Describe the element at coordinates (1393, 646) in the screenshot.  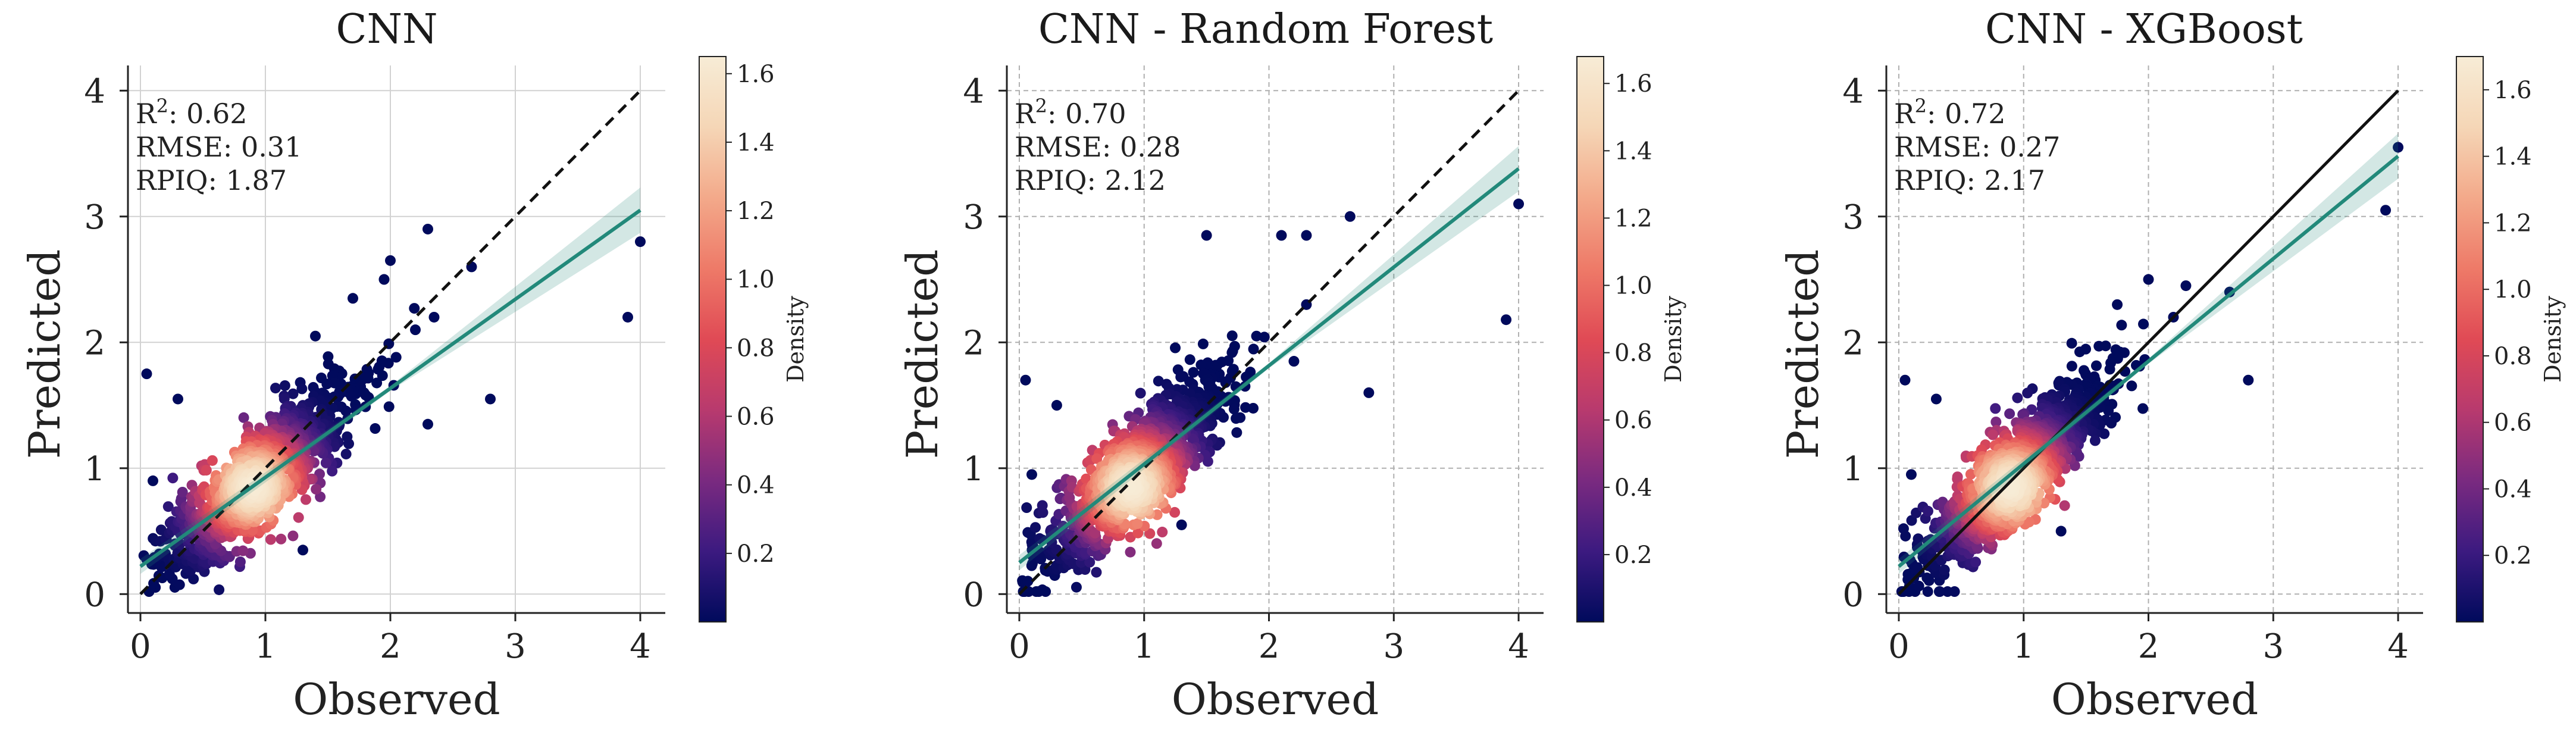
I see `x-tick-label: 3` at that location.